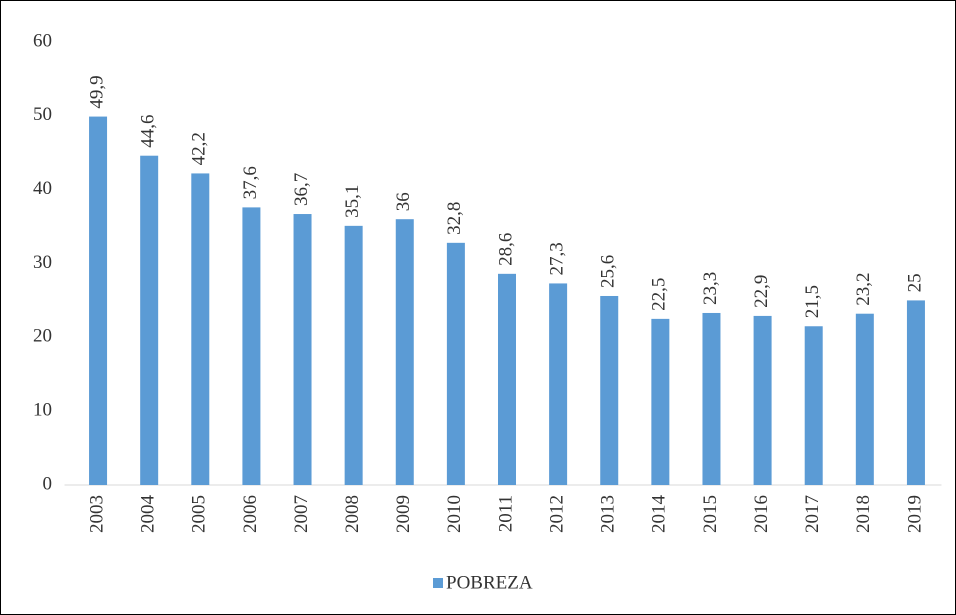 The width and height of the screenshot is (956, 615). I want to click on data-label: 28,6, so click(505, 249).